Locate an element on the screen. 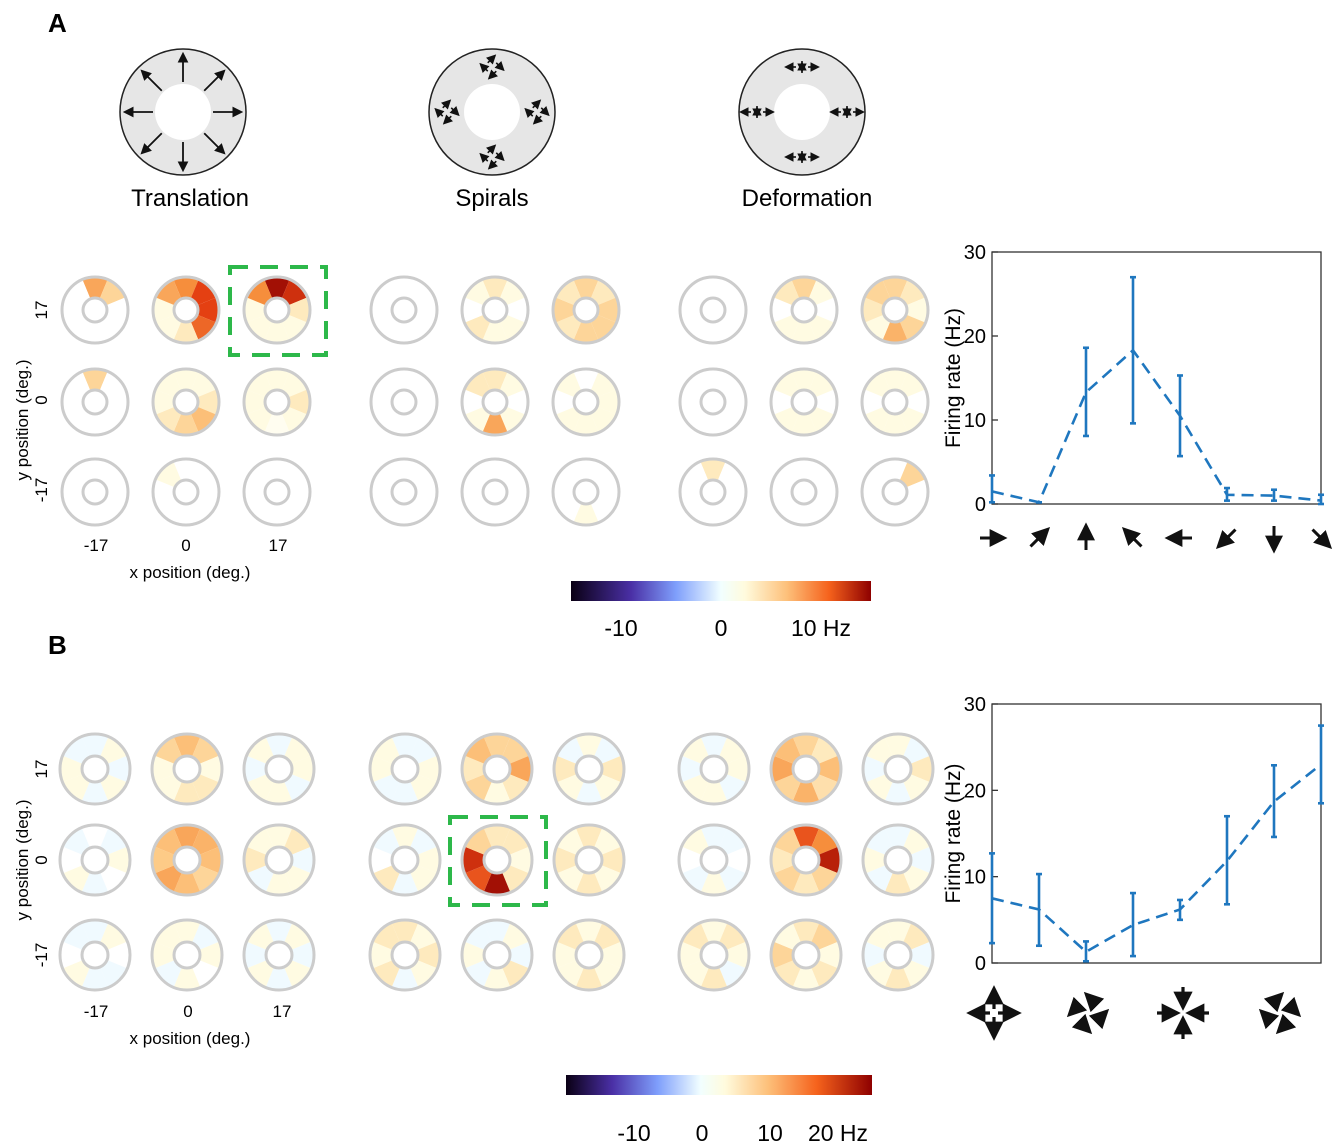 The width and height of the screenshot is (1339, 1147). x-axis-label-a: x position (deg.) is located at coordinates (190, 572).